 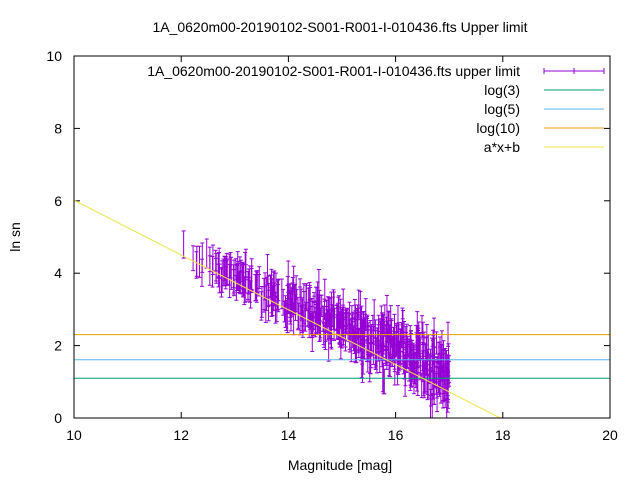 I want to click on y-tick-label: 2, so click(x=58, y=346).